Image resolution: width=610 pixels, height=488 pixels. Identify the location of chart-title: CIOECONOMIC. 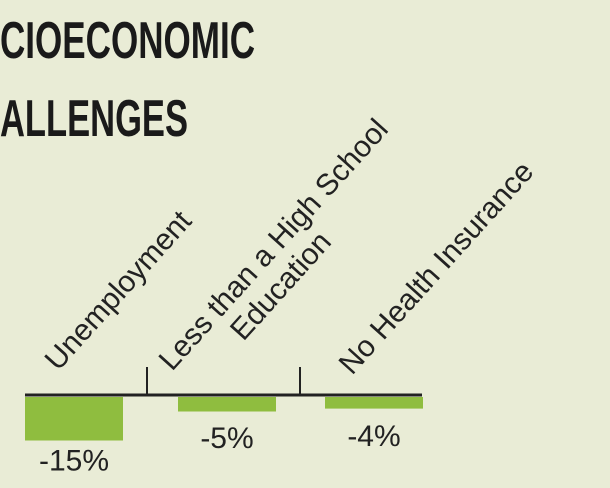
(127, 41).